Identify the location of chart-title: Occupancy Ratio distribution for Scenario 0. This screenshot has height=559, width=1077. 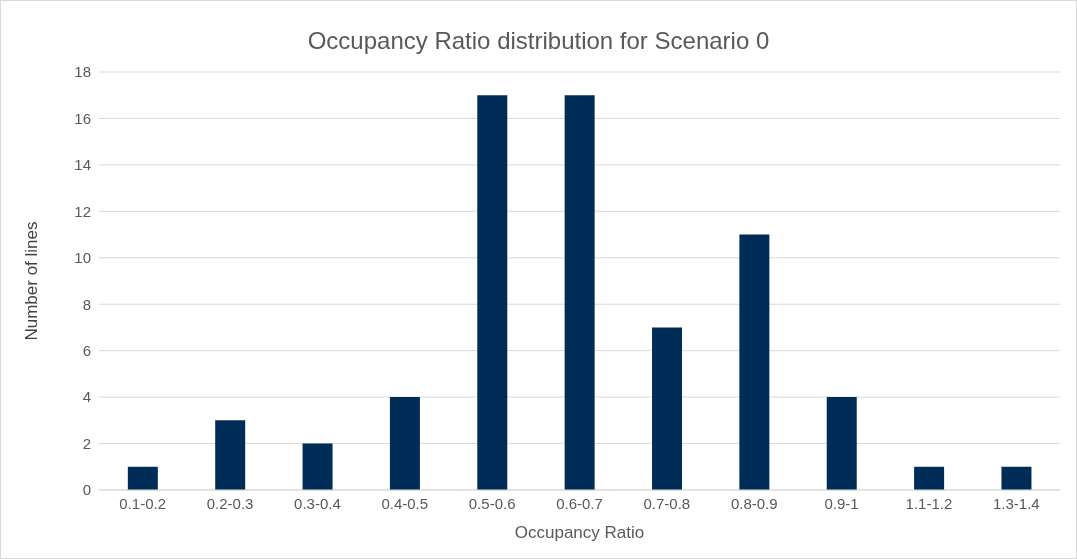
(538, 41).